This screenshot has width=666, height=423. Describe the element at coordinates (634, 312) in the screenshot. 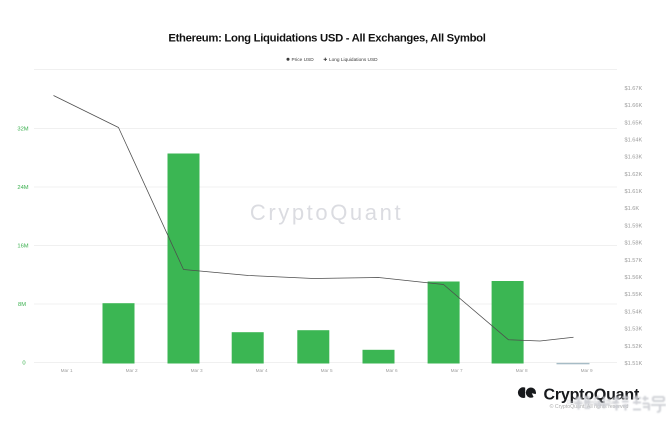

I see `svg-text: $1.54K` at that location.